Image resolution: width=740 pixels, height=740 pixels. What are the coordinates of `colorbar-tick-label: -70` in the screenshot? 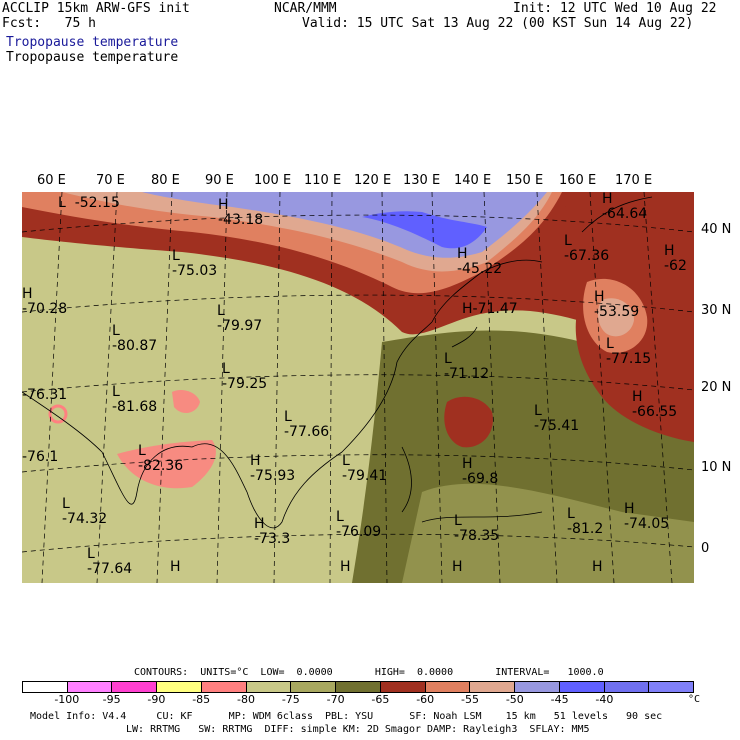 It's located at (335, 699).